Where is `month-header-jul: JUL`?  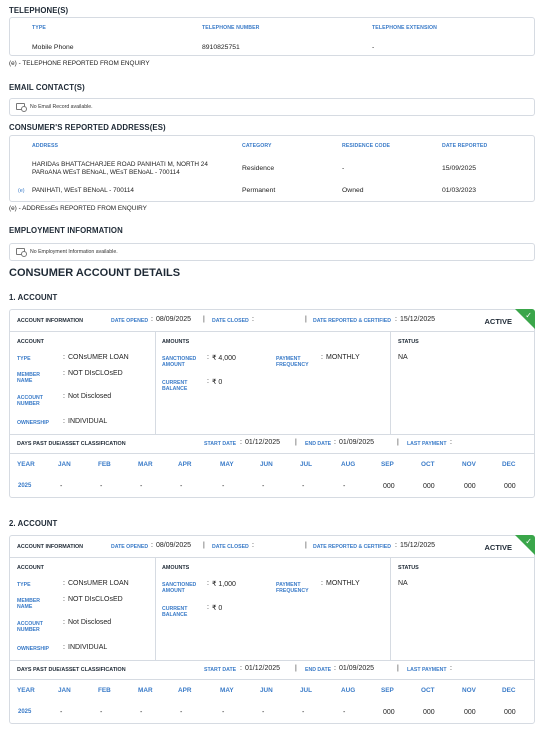
month-header-jul: JUL is located at coordinates (306, 690).